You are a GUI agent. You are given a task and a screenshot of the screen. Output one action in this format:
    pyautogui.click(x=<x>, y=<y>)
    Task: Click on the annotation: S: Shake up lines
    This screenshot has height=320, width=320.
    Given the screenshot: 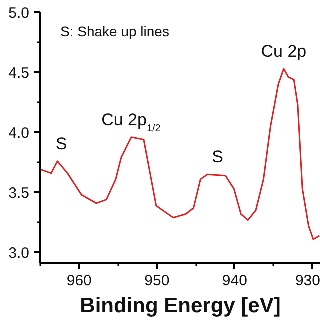 What is the action you would take?
    pyautogui.click(x=115, y=32)
    